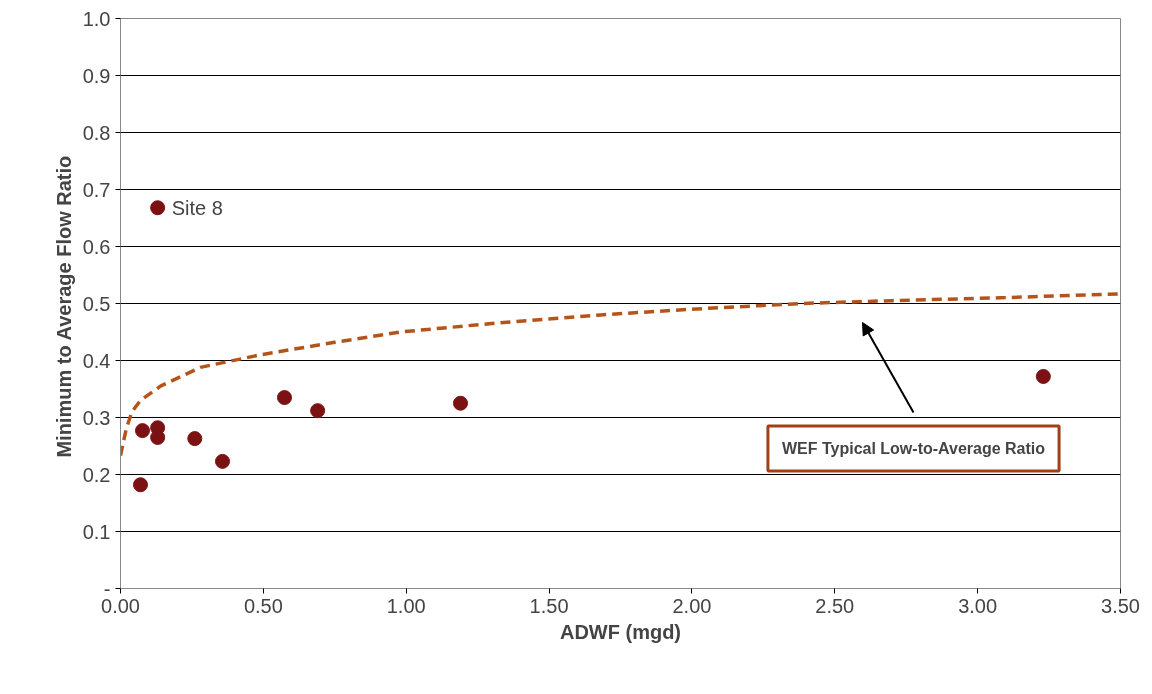 This screenshot has height=694, width=1152. I want to click on y-tick-label: 0.1, so click(96, 531).